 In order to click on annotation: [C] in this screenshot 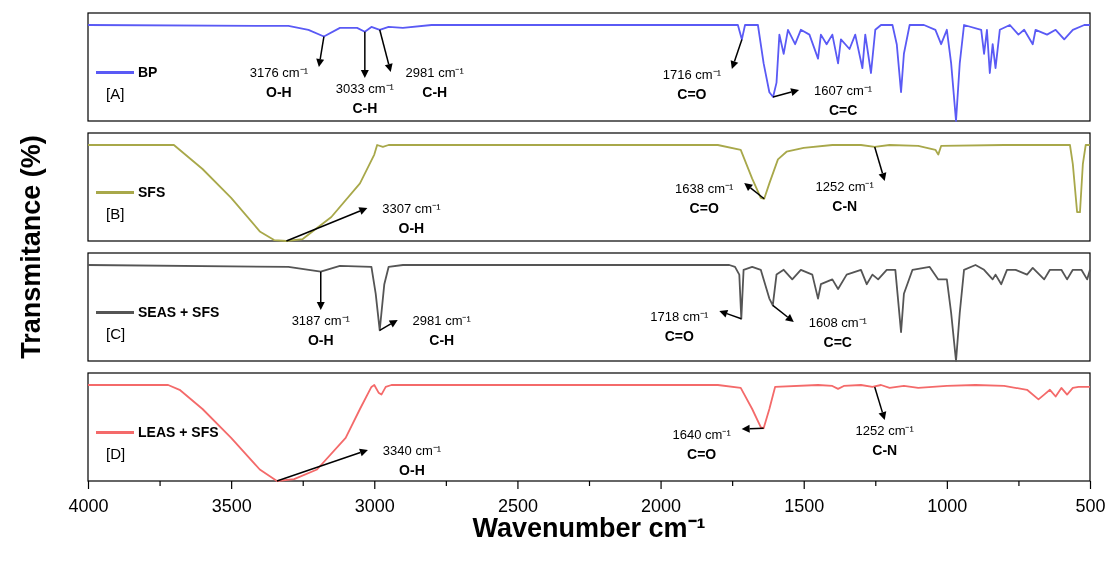, I will do `click(116, 333)`.